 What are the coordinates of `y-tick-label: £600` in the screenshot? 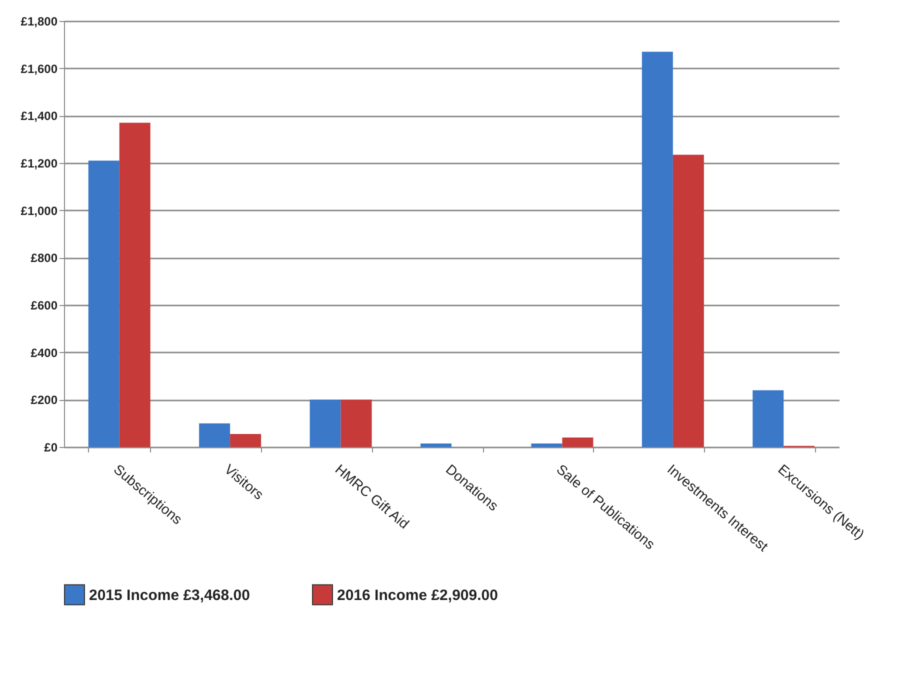 It's located at (44, 305).